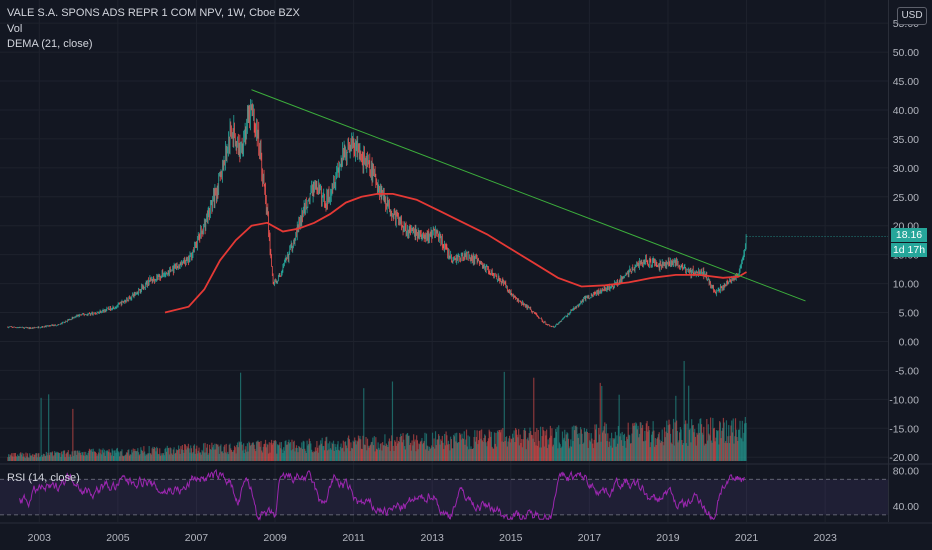 This screenshot has height=550, width=932. What do you see at coordinates (906, 82) in the screenshot?
I see `price-tick-label: 45.00` at bounding box center [906, 82].